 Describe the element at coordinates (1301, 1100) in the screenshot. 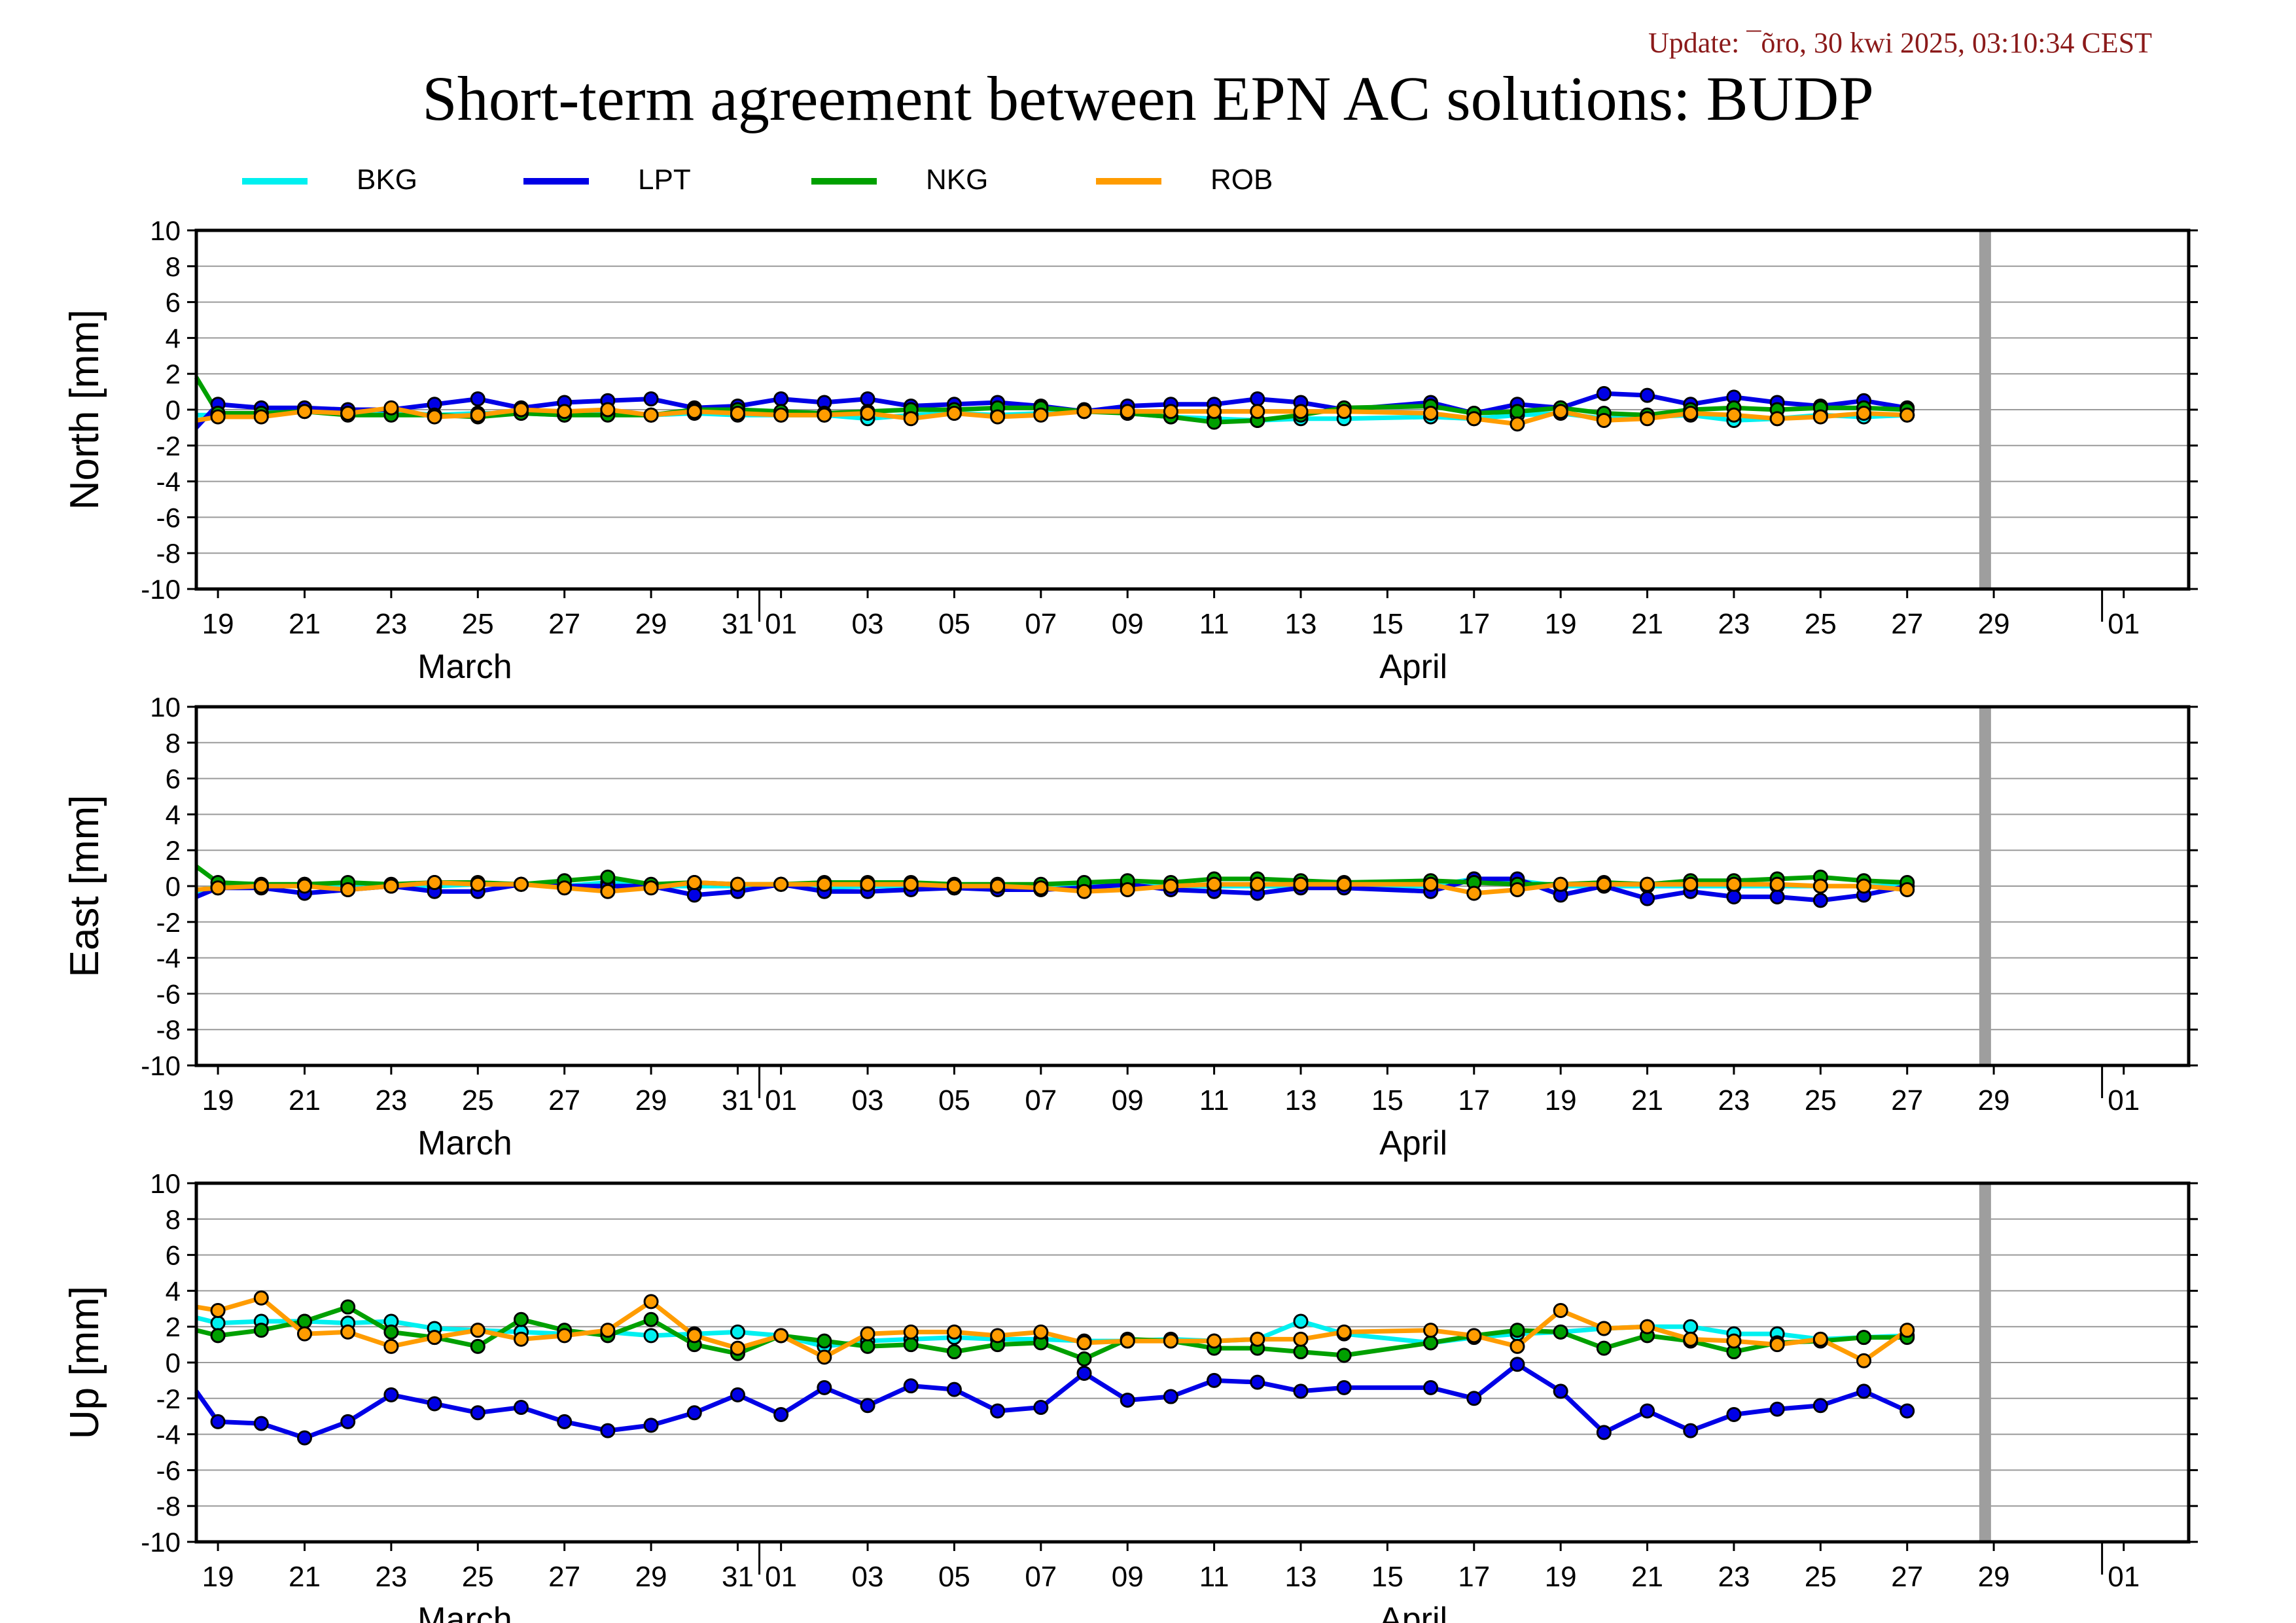

I see `x-tick-label: 13` at that location.